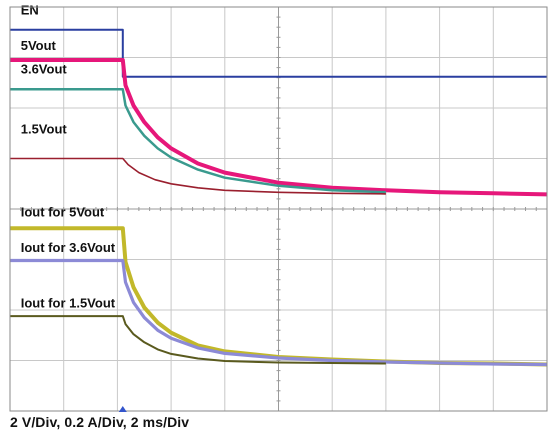 Image resolution: width=550 pixels, height=433 pixels. What do you see at coordinates (44, 128) in the screenshot?
I see `trace-label: 1.5Vout` at bounding box center [44, 128].